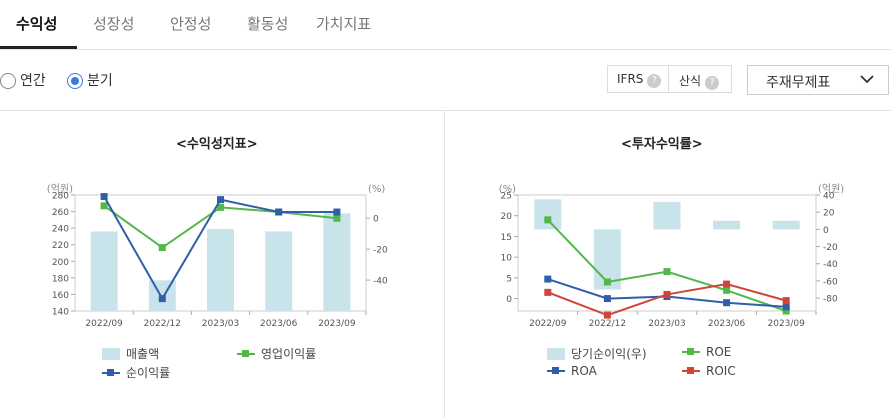  I want to click on statement-type-select: 주재무제표, so click(818, 80).